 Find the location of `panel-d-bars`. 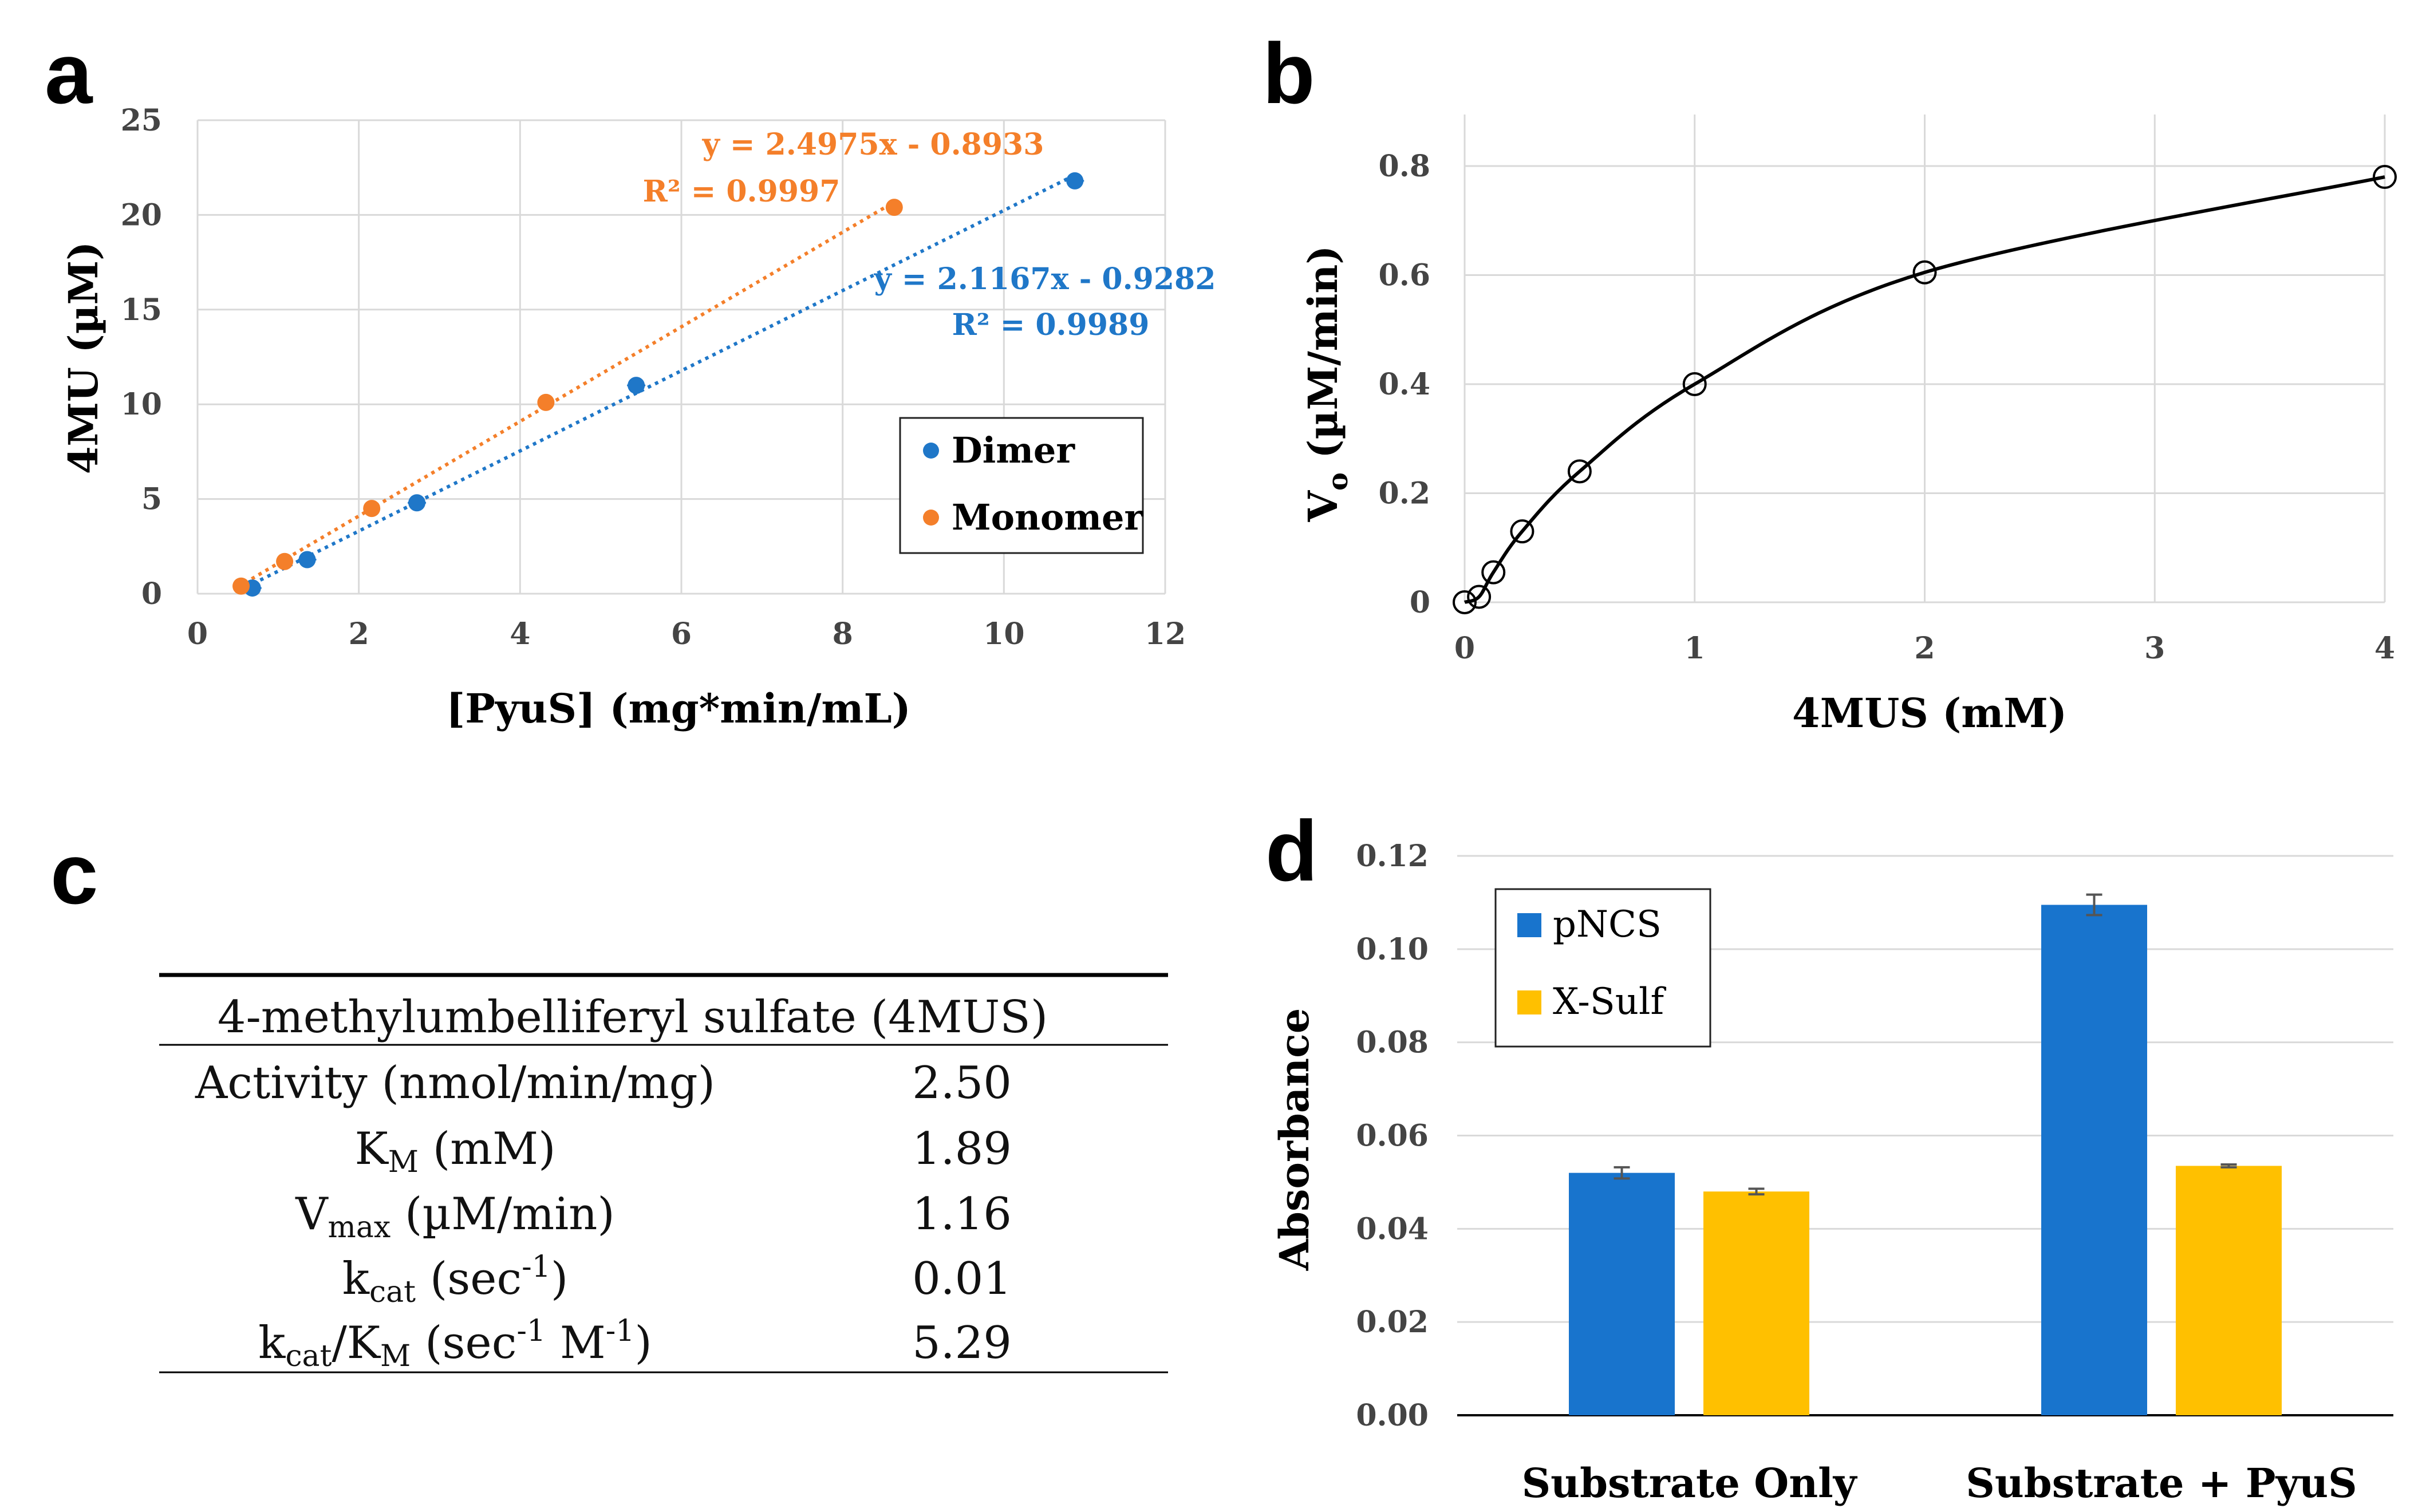

panel-d-bars is located at coordinates (1925, 1154).